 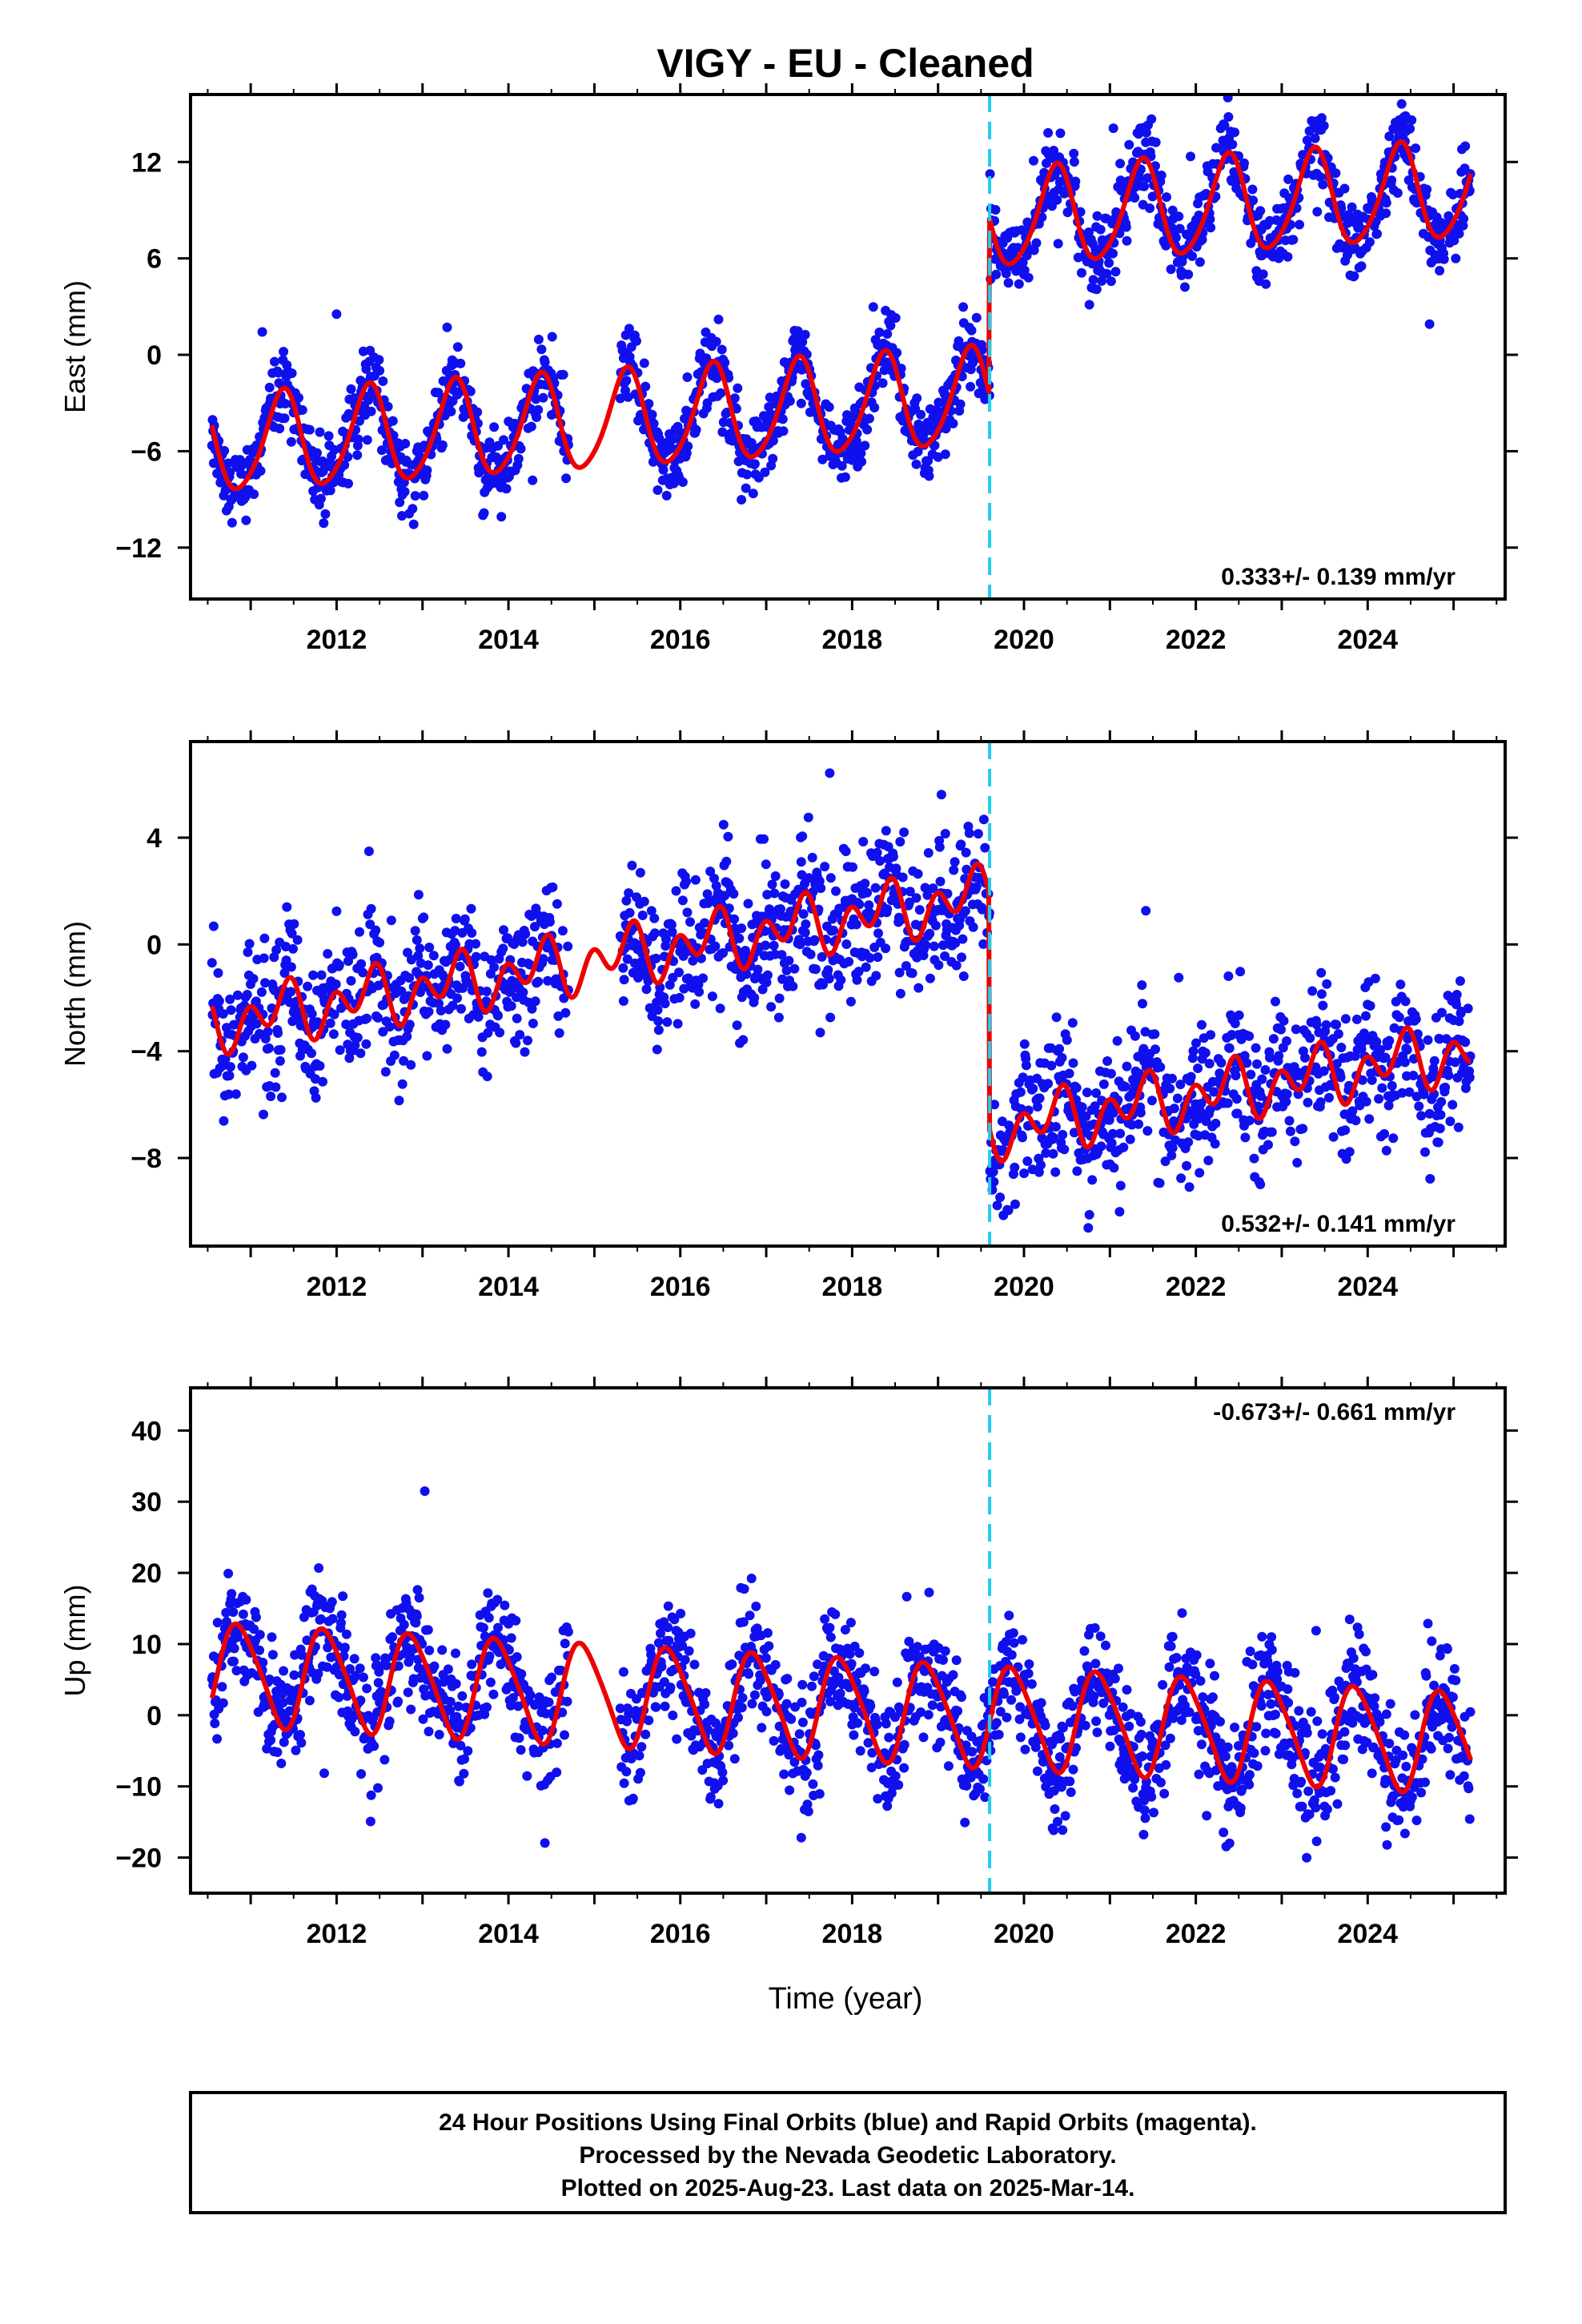 I want to click on east-x-tick-label: 2024, so click(x=1367, y=640).